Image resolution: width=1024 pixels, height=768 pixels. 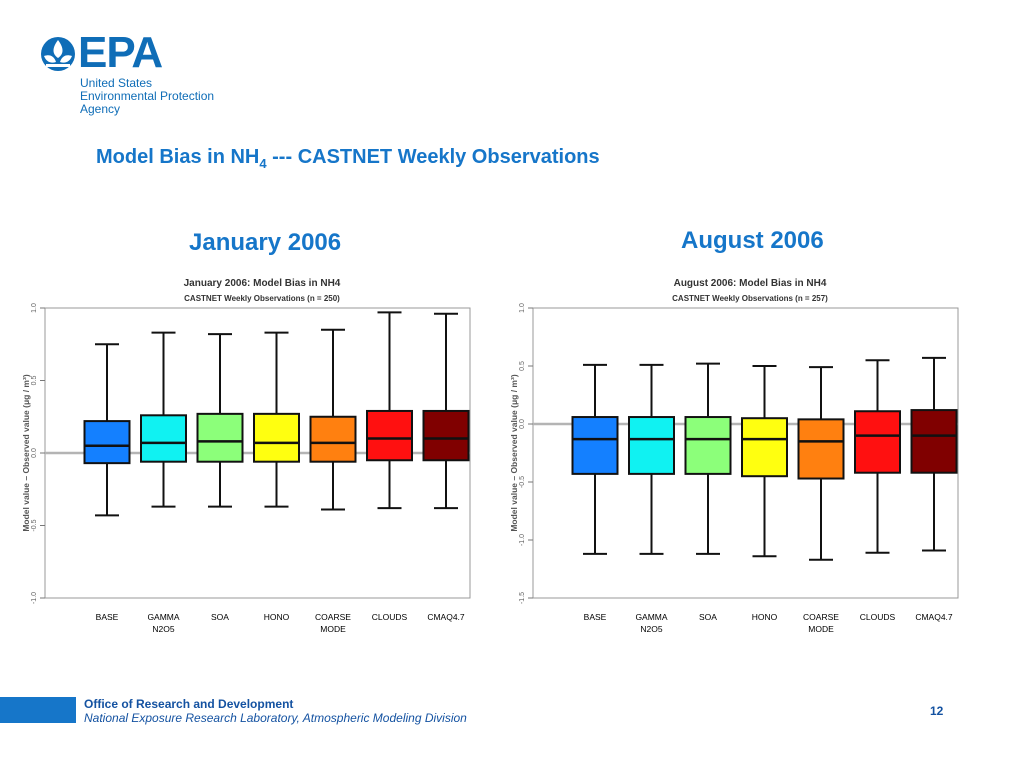 I want to click on panel-heading-january: January 2006, so click(x=265, y=242).